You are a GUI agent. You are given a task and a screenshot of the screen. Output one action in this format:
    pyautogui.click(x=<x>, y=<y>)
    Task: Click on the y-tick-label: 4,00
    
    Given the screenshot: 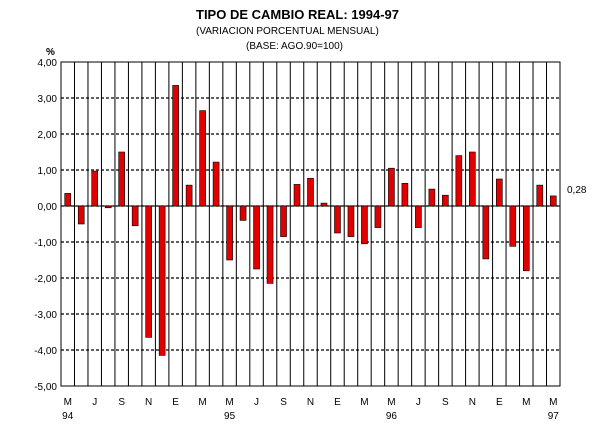 What is the action you would take?
    pyautogui.click(x=48, y=63)
    